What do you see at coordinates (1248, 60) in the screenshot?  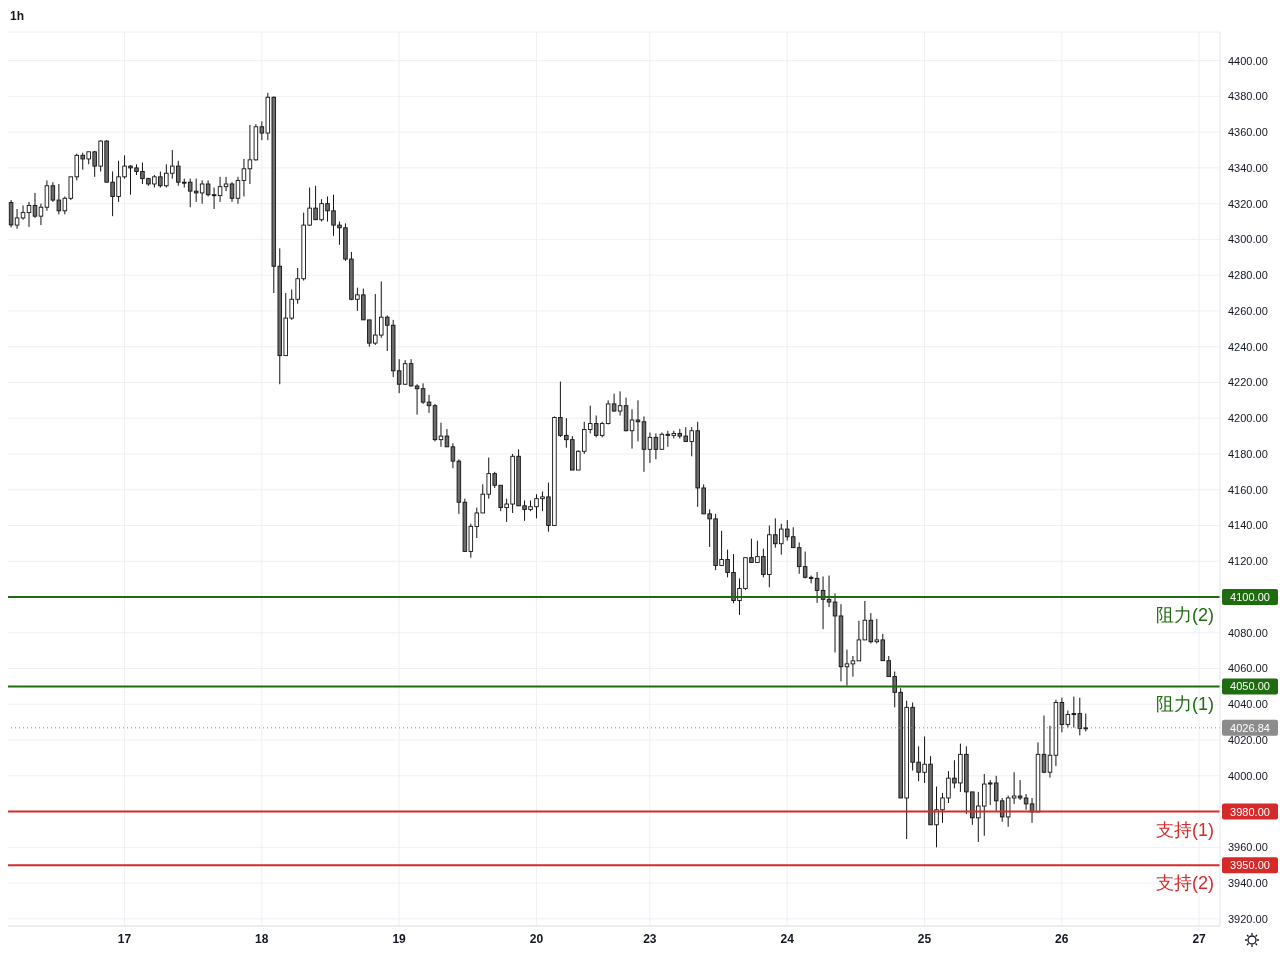 I see `y-tick-label: 4400.00` at bounding box center [1248, 60].